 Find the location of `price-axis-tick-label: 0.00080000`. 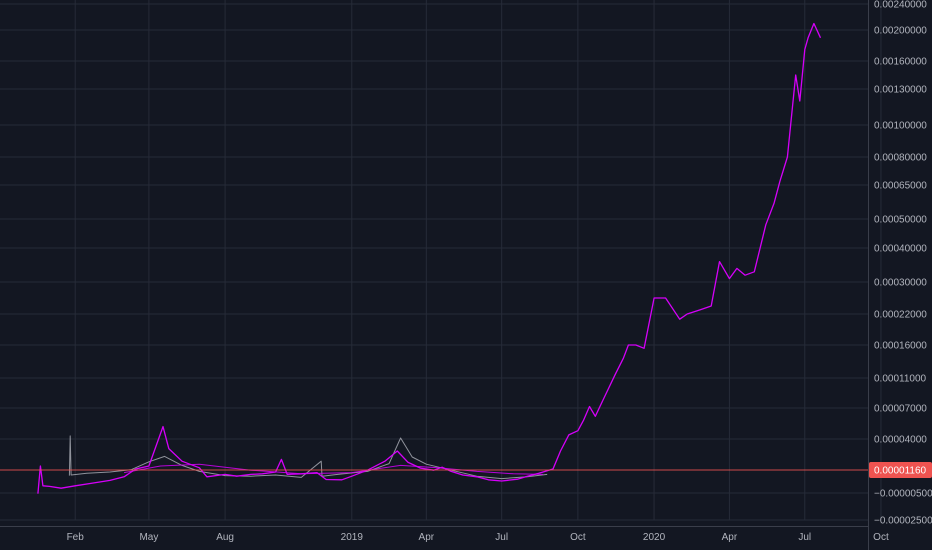

price-axis-tick-label: 0.00080000 is located at coordinates (900, 158).